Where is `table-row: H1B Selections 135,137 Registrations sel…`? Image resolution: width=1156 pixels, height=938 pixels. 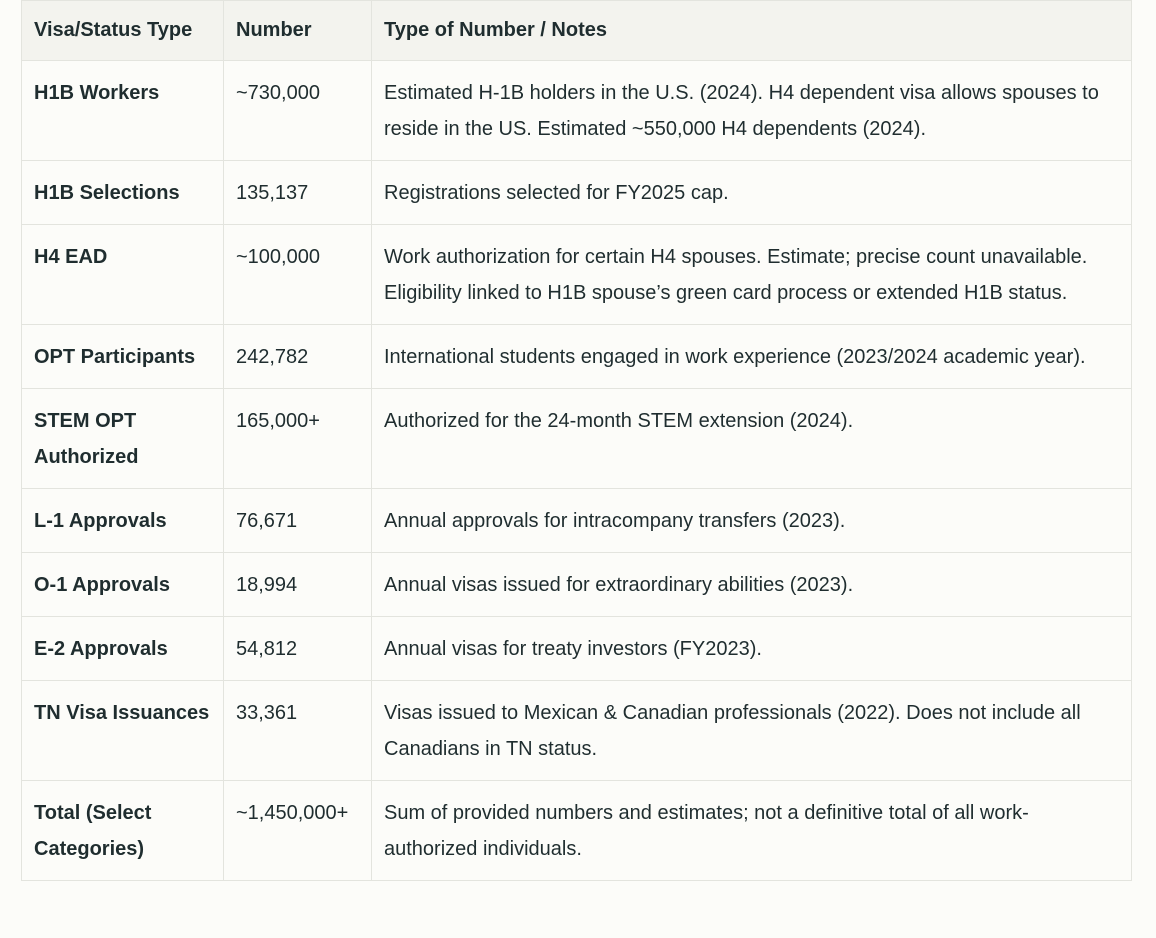
table-row: H1B Selections 135,137 Registrations sel… is located at coordinates (576, 192).